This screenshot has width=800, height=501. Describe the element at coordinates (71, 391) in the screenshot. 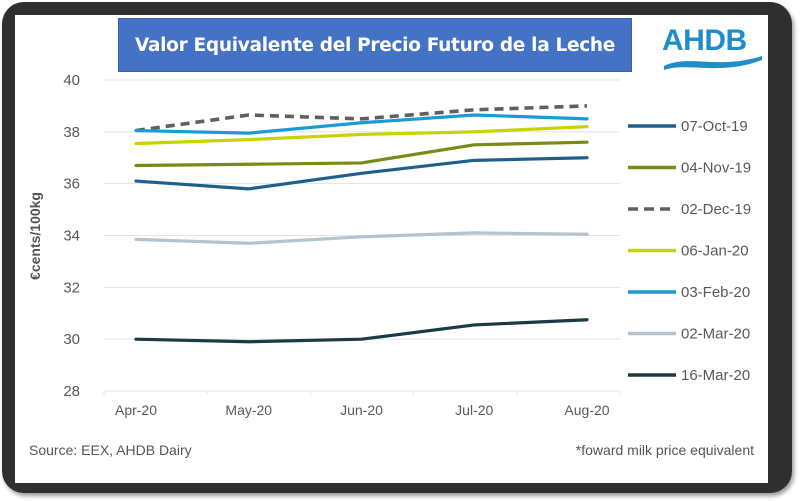

I see `y-tick-label: 28` at that location.